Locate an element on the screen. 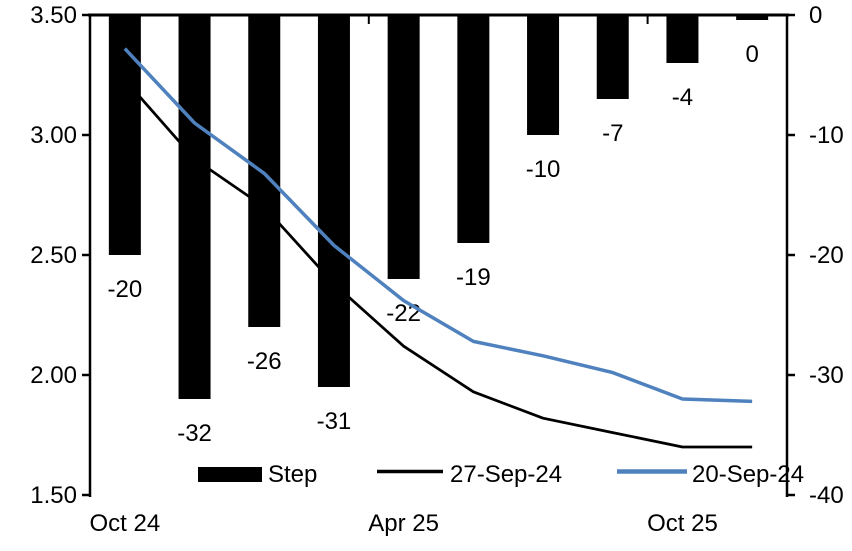 The height and width of the screenshot is (551, 852). bar-value-label: -31 is located at coordinates (334, 421).